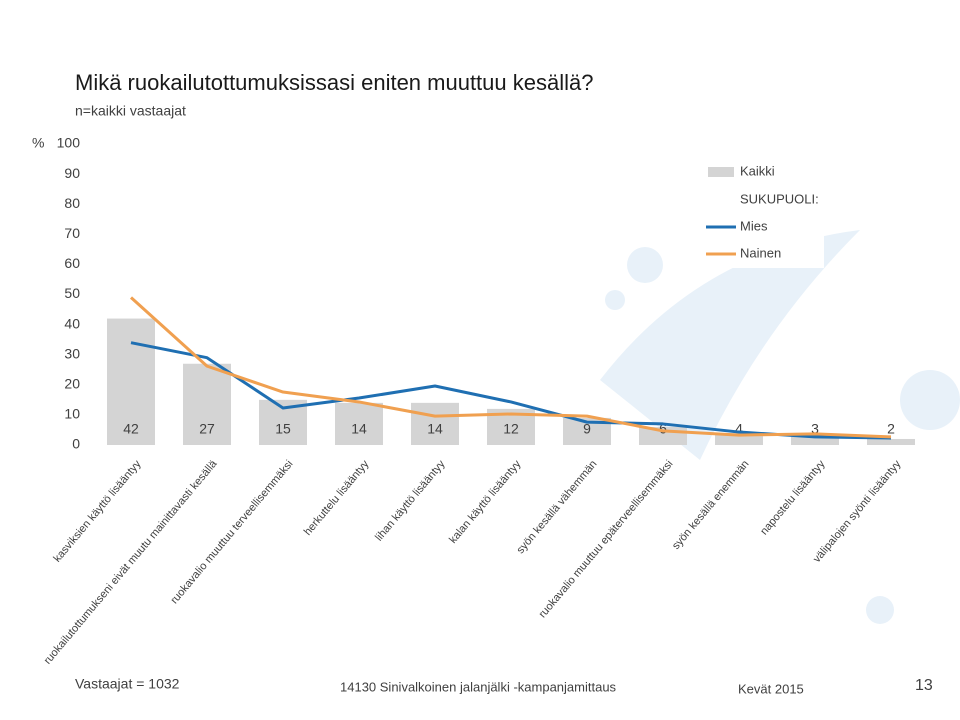 Image resolution: width=960 pixels, height=720 pixels. What do you see at coordinates (69, 143) in the screenshot?
I see `y-tick-label: 100` at bounding box center [69, 143].